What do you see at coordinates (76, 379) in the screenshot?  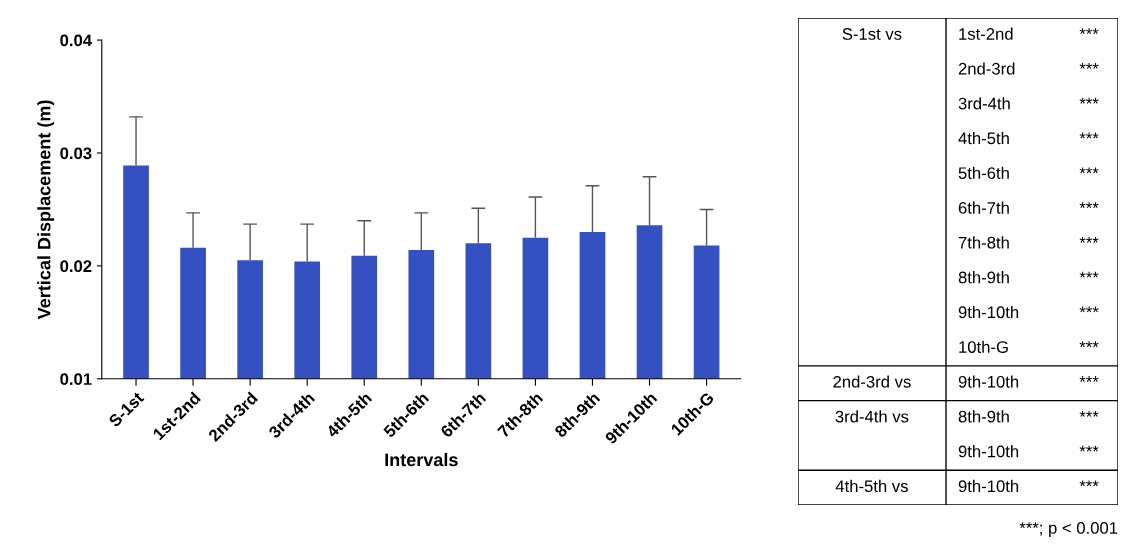 I see `y-tick-label: 0.01` at bounding box center [76, 379].